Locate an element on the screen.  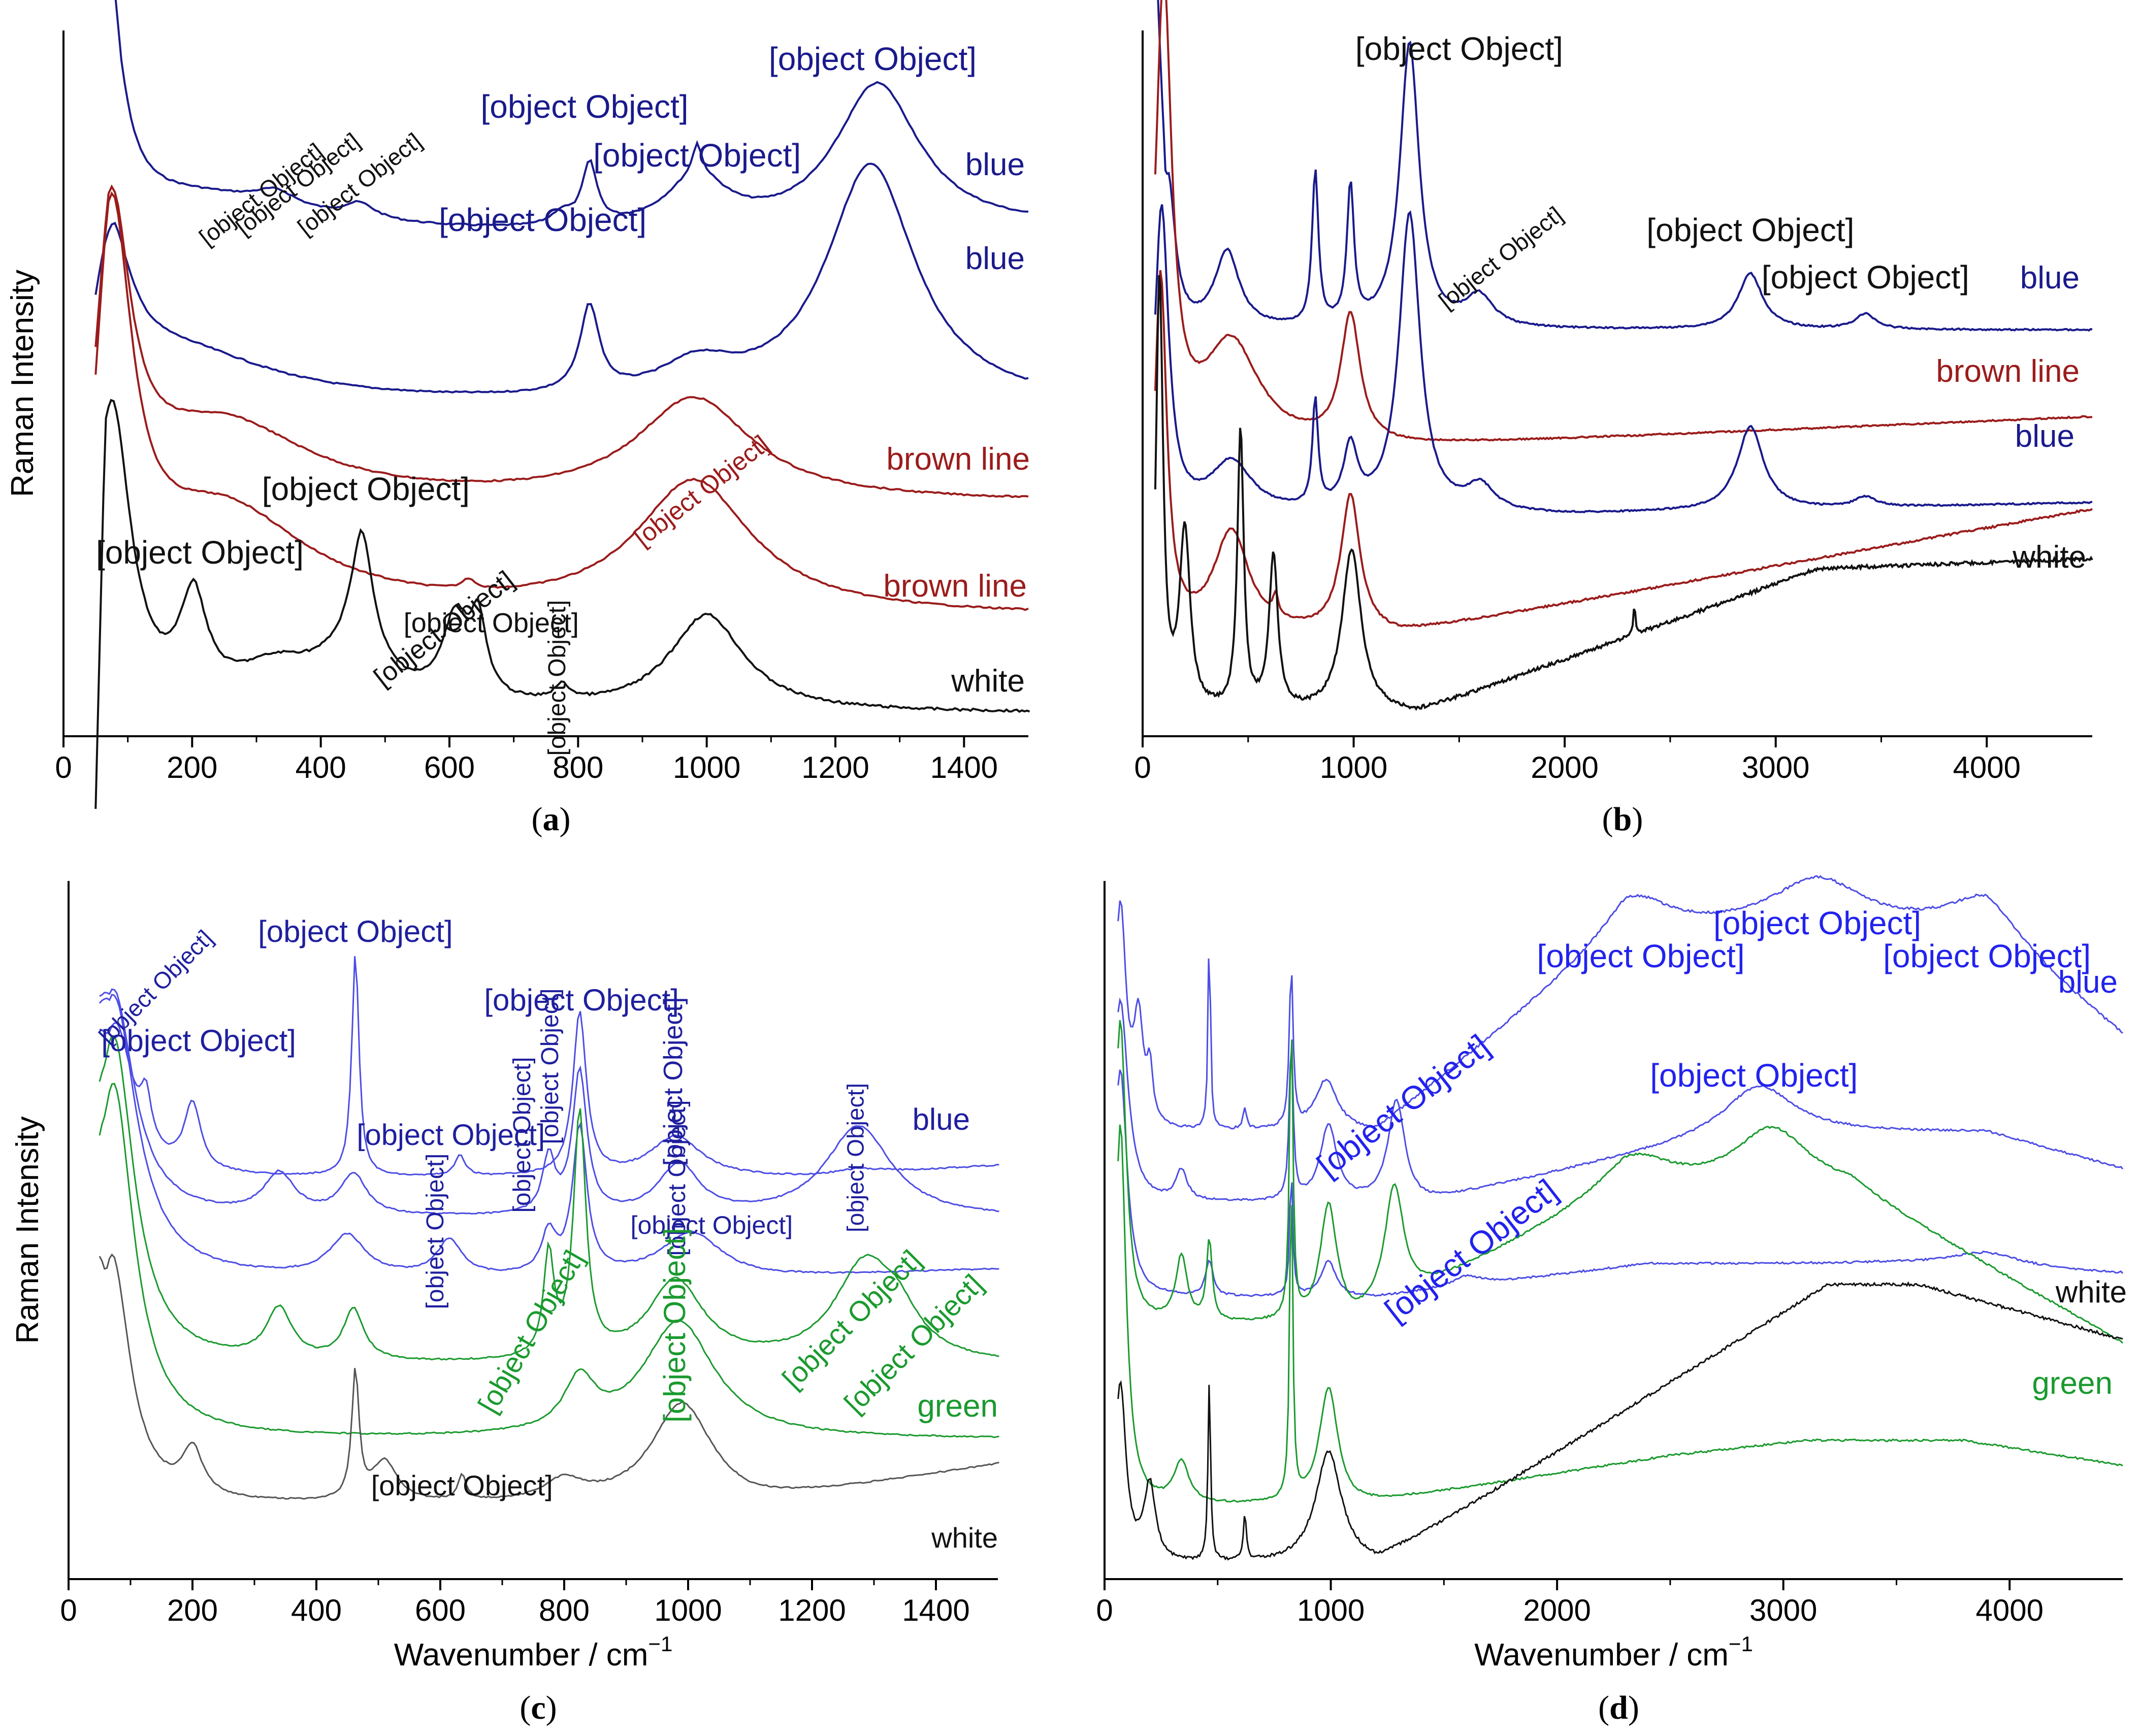
caption-letter: c is located at coordinates (538, 1707).